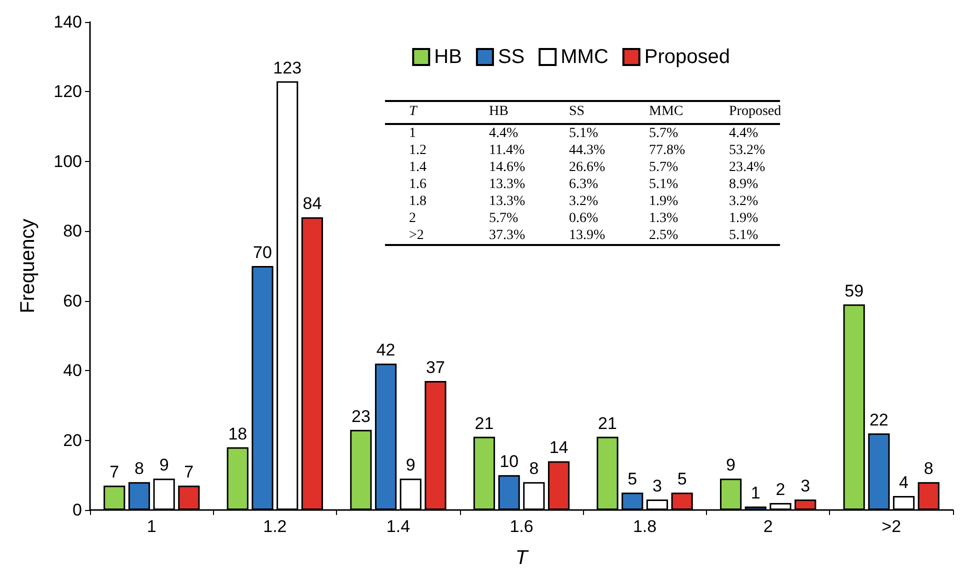 The height and width of the screenshot is (575, 965). I want to click on data-label: 37, so click(435, 368).